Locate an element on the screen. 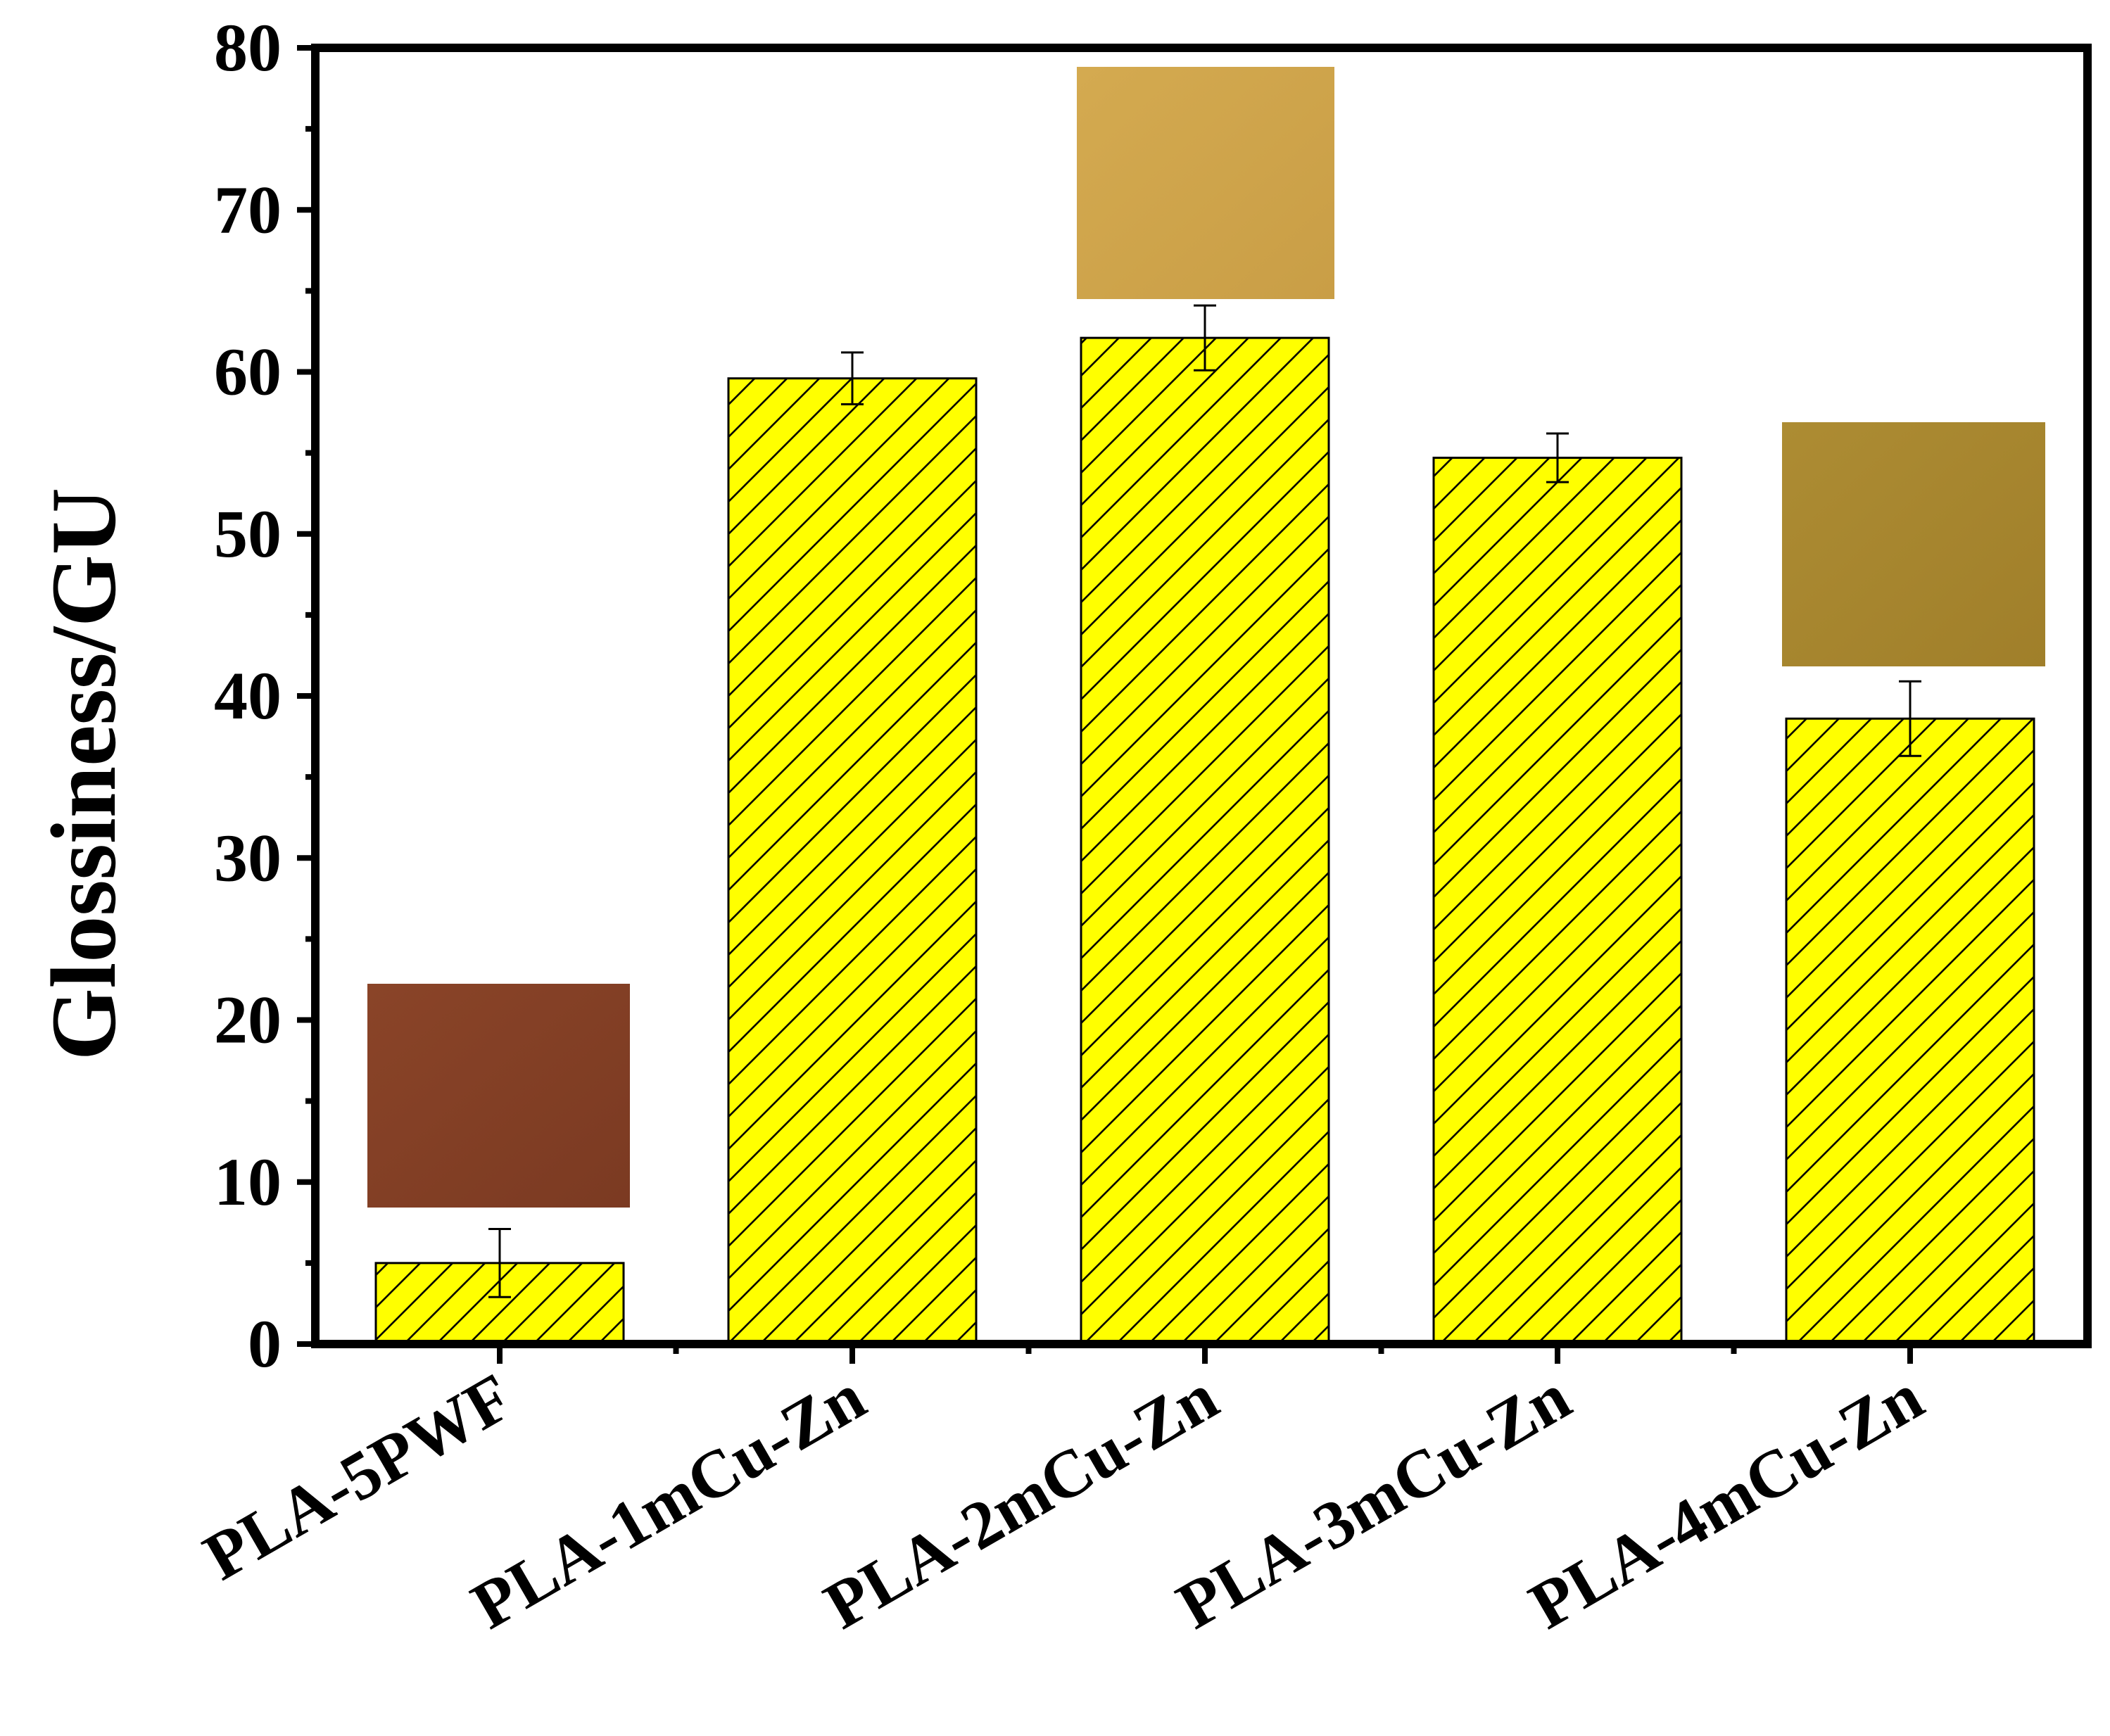 Image resolution: width=2110 pixels, height=1736 pixels. y-tick-label: 10 is located at coordinates (248, 1181).